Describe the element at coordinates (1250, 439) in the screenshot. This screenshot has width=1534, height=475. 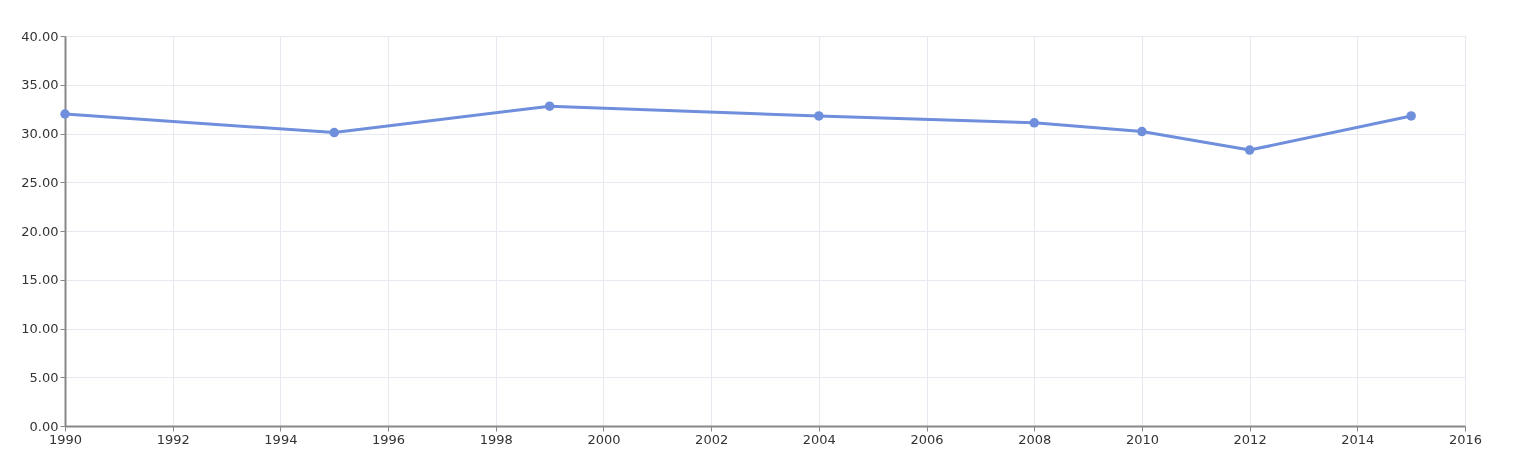
I see `x-tick-label: 2012` at that location.